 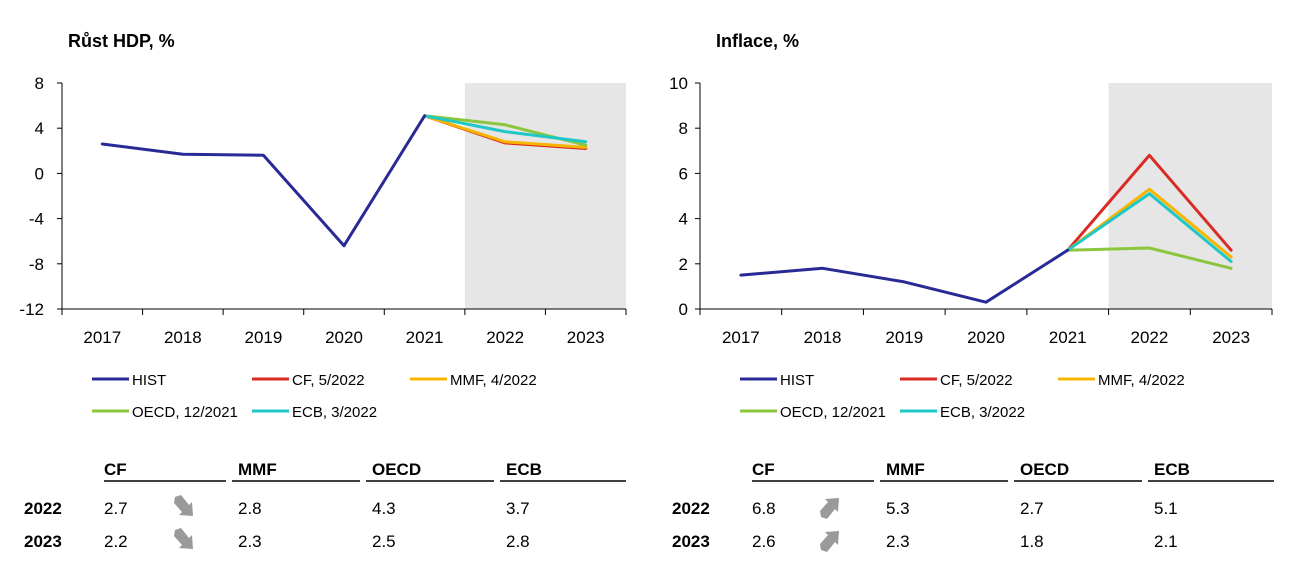 What do you see at coordinates (31, 309) in the screenshot?
I see `y-tick-label: -12` at bounding box center [31, 309].